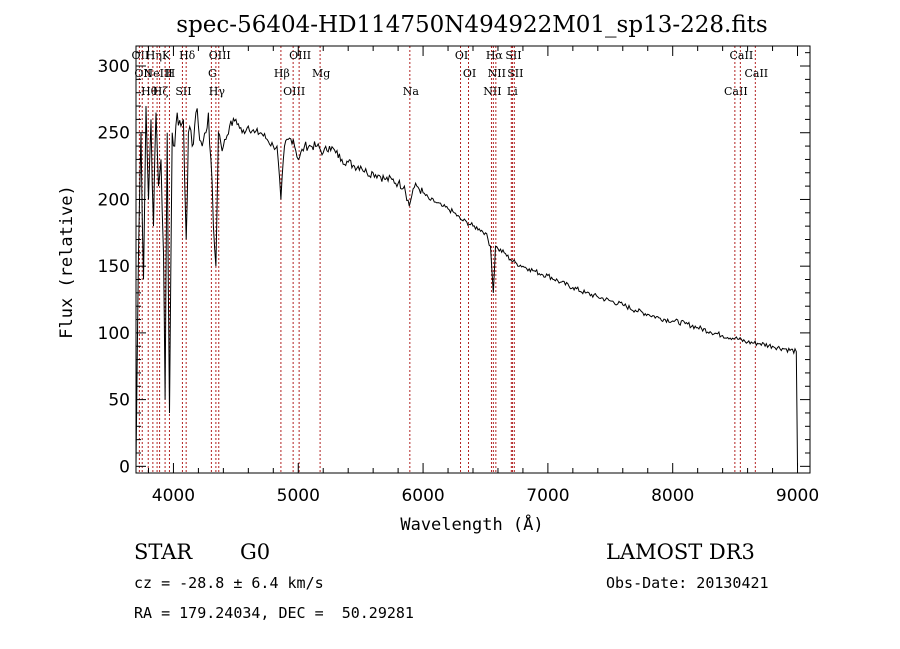 Image resolution: width=900 pixels, height=649 pixels. Describe the element at coordinates (422, 496) in the screenshot. I see `x-tick-label: 6000` at that location.